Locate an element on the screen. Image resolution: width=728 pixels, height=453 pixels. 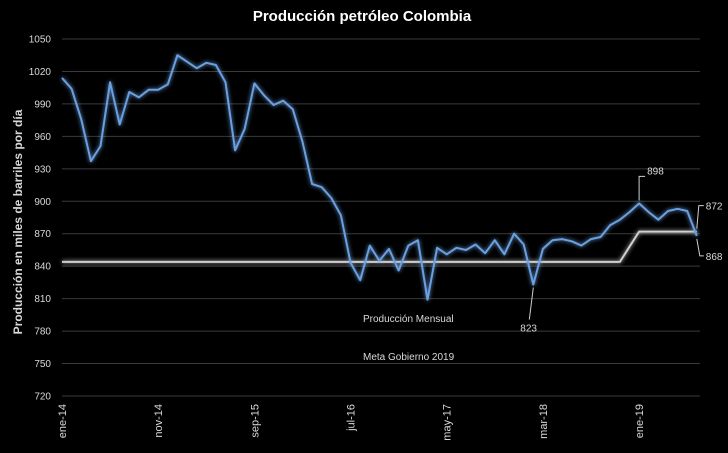
y-tick-label: 750 is located at coordinates (42, 364).